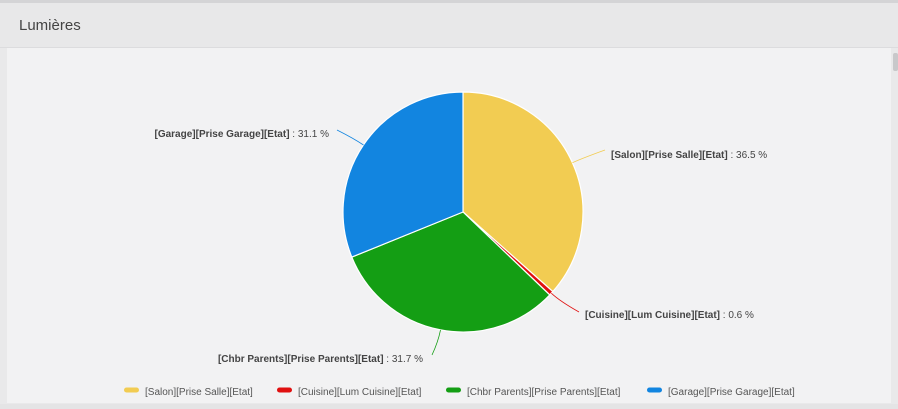  What do you see at coordinates (360, 392) in the screenshot?
I see `legend-label: [Cuisine][Lum Cuisine][Etat]` at bounding box center [360, 392].